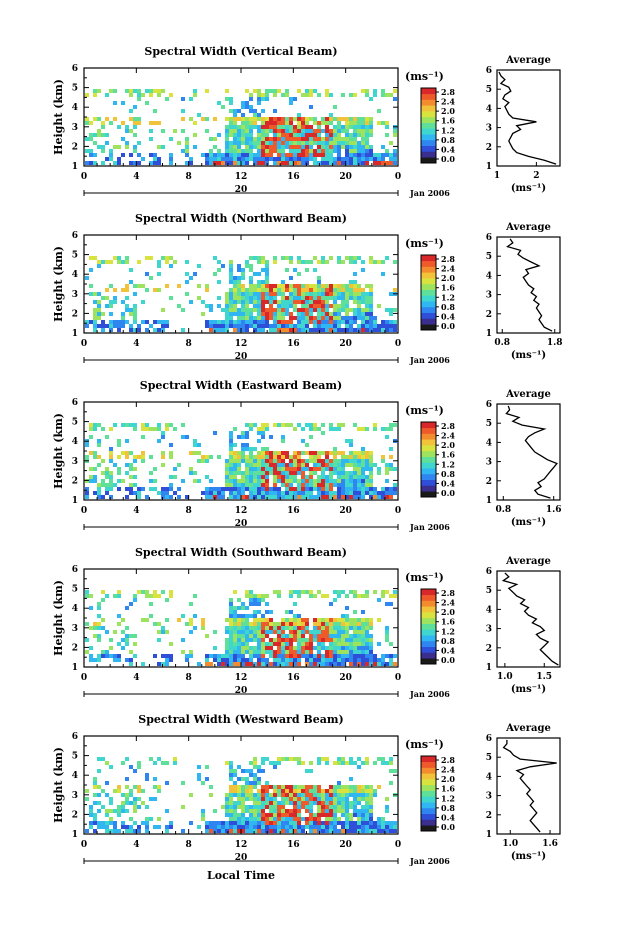 The width and height of the screenshot is (617, 929). I want to click on average-y-tick-label: 6, so click(489, 739).